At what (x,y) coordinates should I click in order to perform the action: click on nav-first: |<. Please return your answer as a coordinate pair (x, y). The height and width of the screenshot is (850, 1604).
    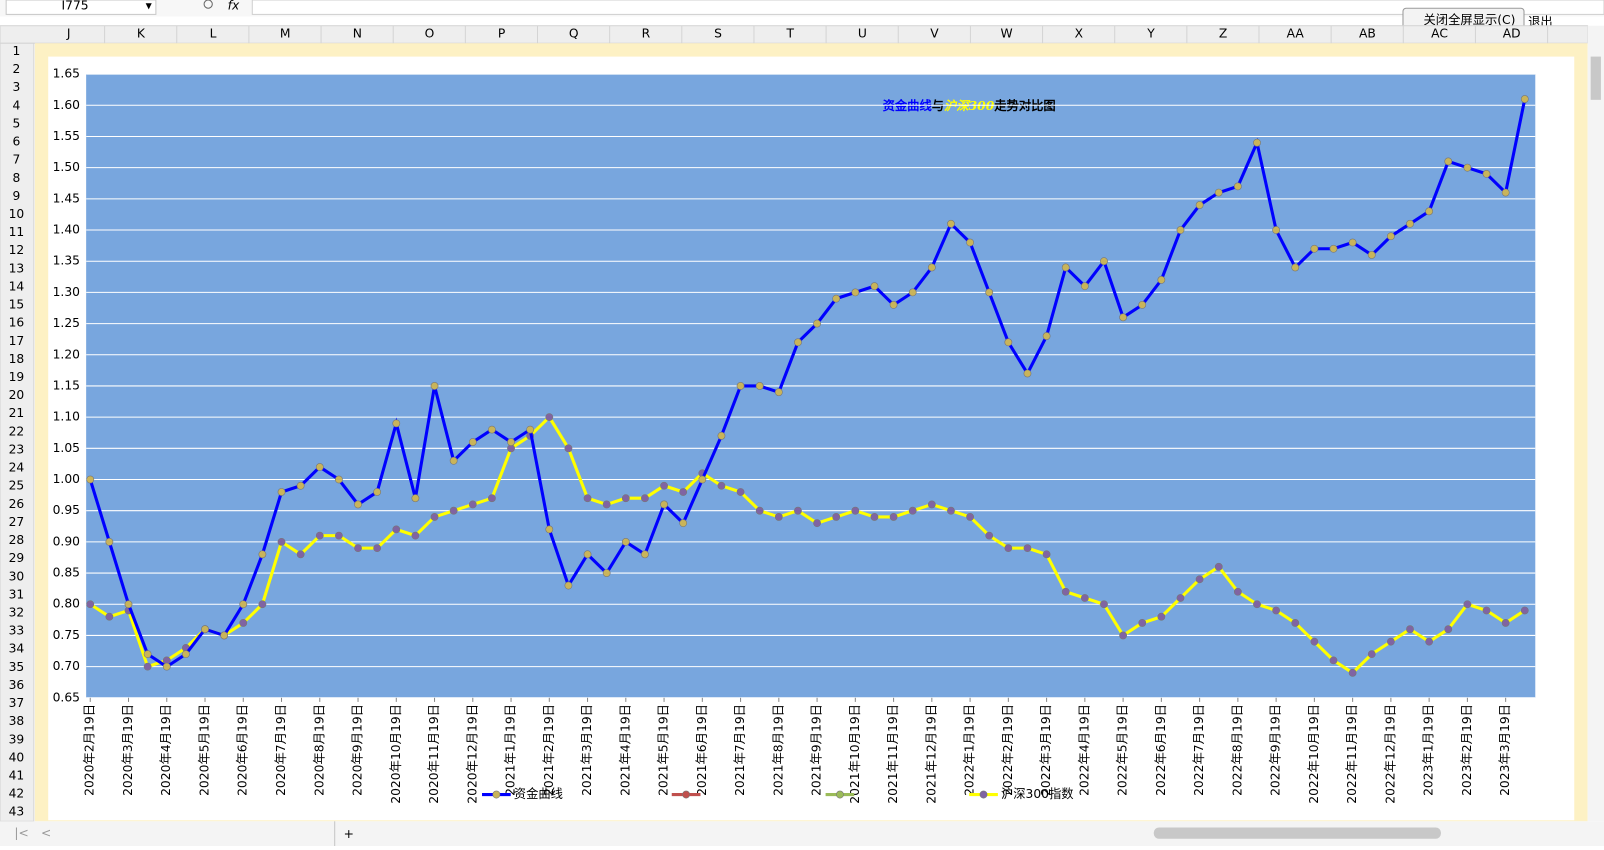
    Looking at the image, I should click on (21, 833).